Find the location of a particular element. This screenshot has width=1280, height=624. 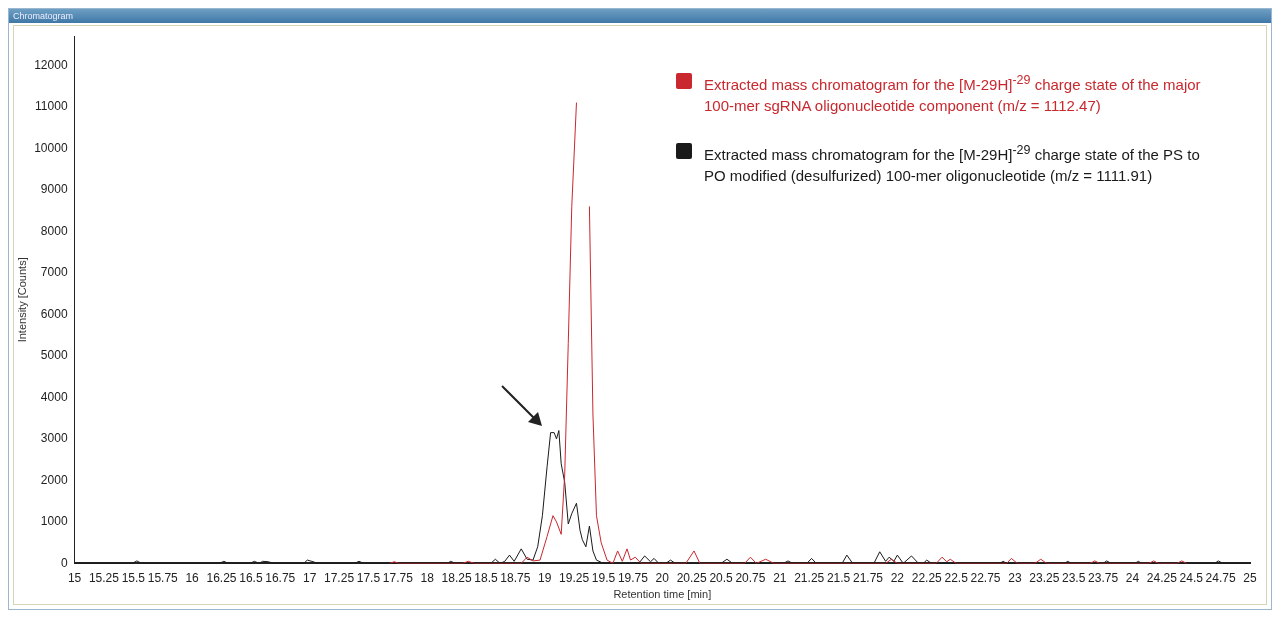

x-tick-label: 20.25 is located at coordinates (692, 577).